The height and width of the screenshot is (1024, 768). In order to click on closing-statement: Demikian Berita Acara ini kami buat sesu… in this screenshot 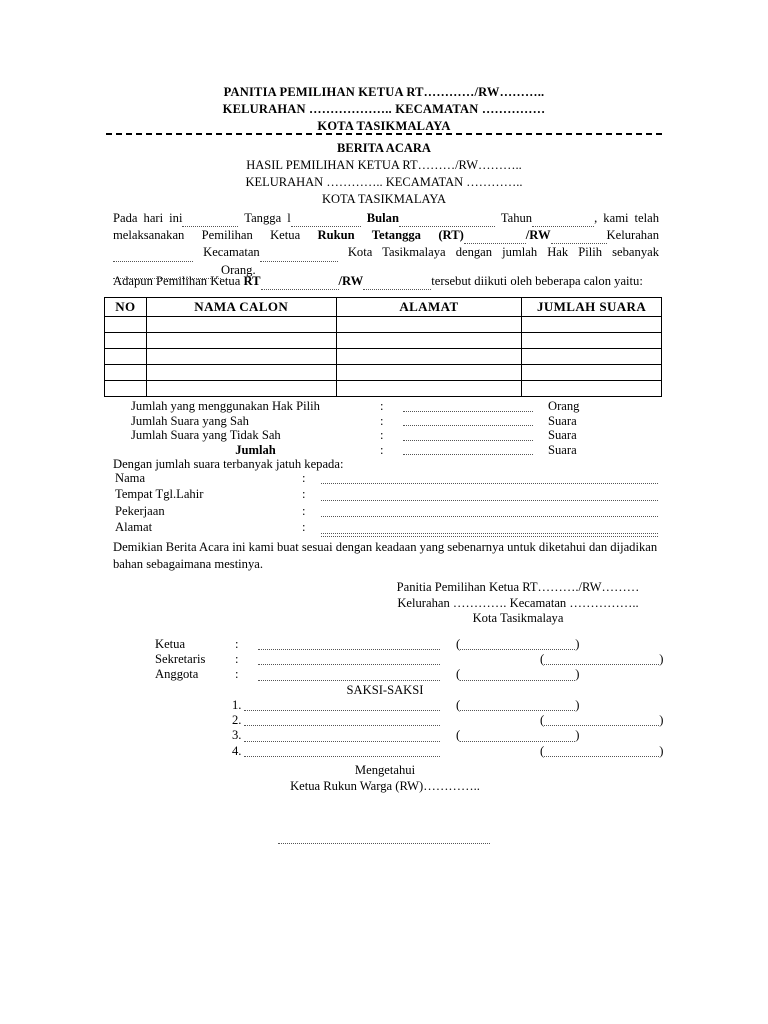, I will do `click(385, 555)`.